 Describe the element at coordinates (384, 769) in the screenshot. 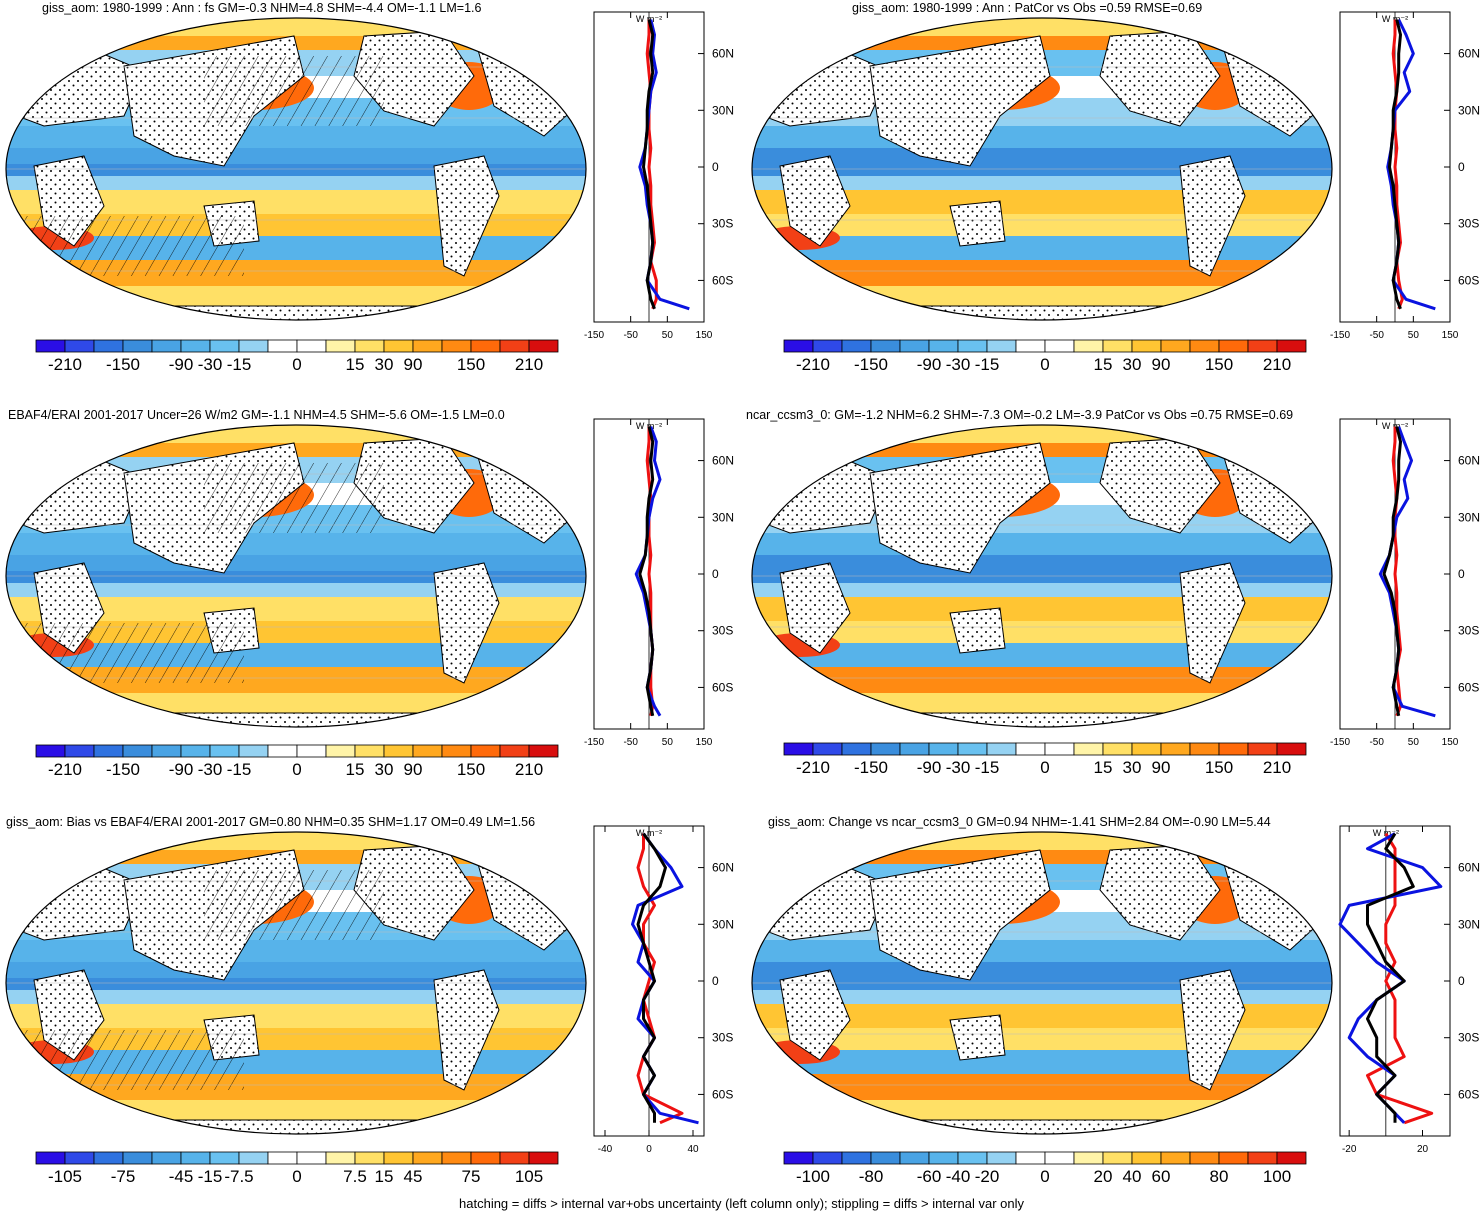

I see `colorbar-label: 30` at that location.